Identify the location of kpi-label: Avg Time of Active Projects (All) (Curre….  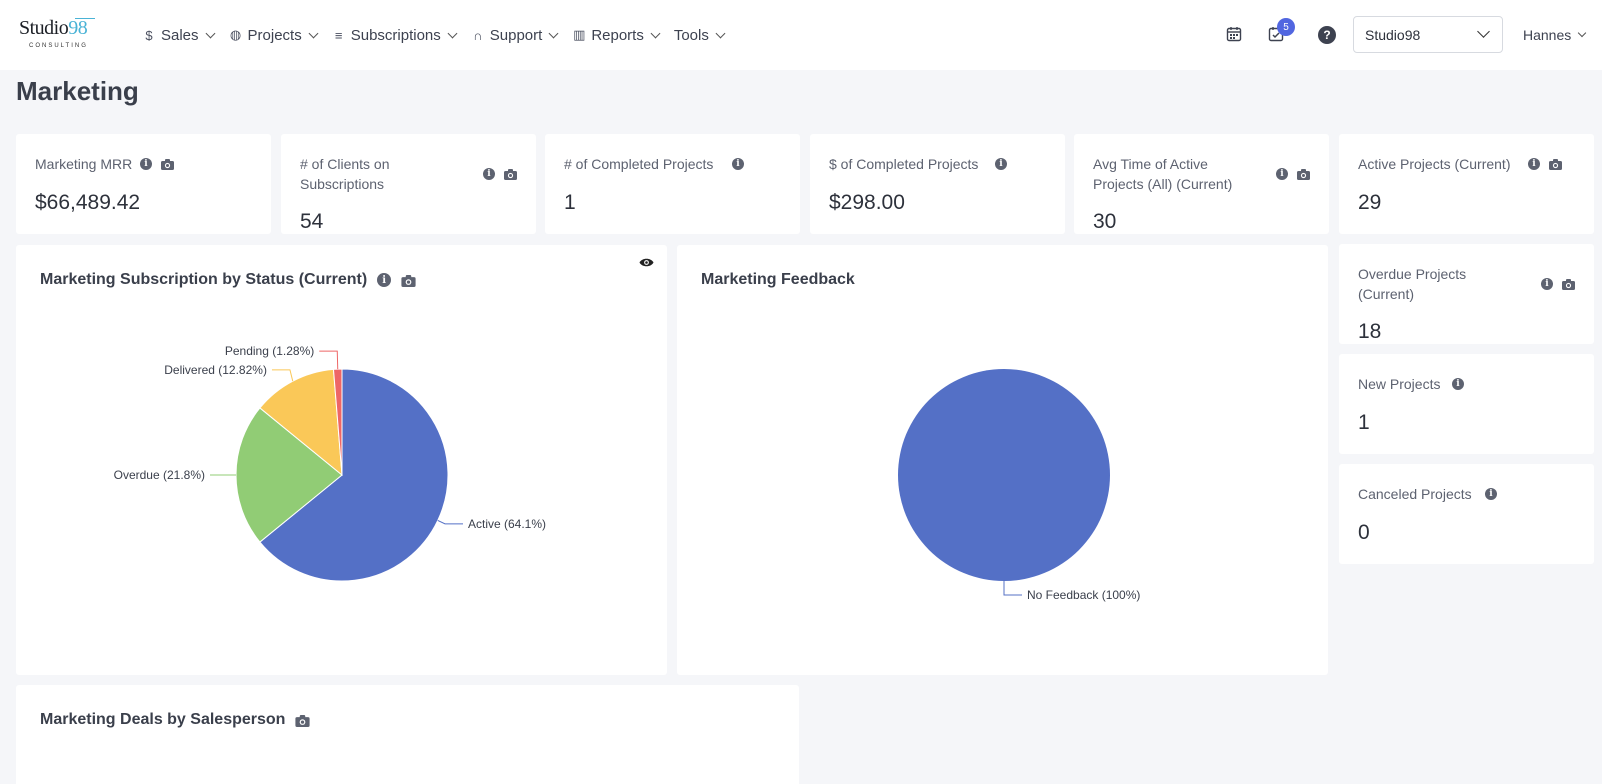
(1163, 174).